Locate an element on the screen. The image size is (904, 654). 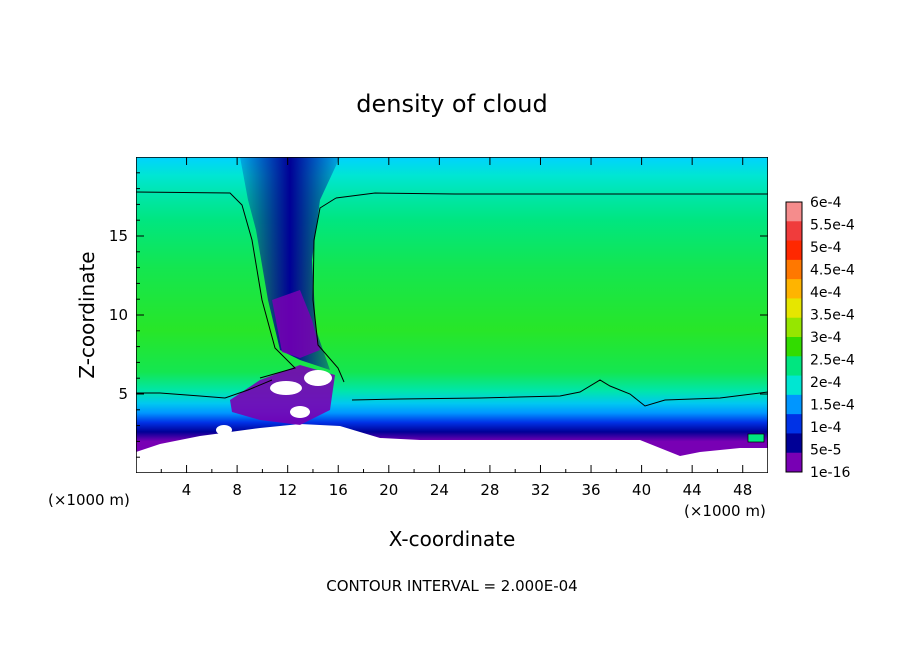
x-tick-label: 28 is located at coordinates (489, 490).